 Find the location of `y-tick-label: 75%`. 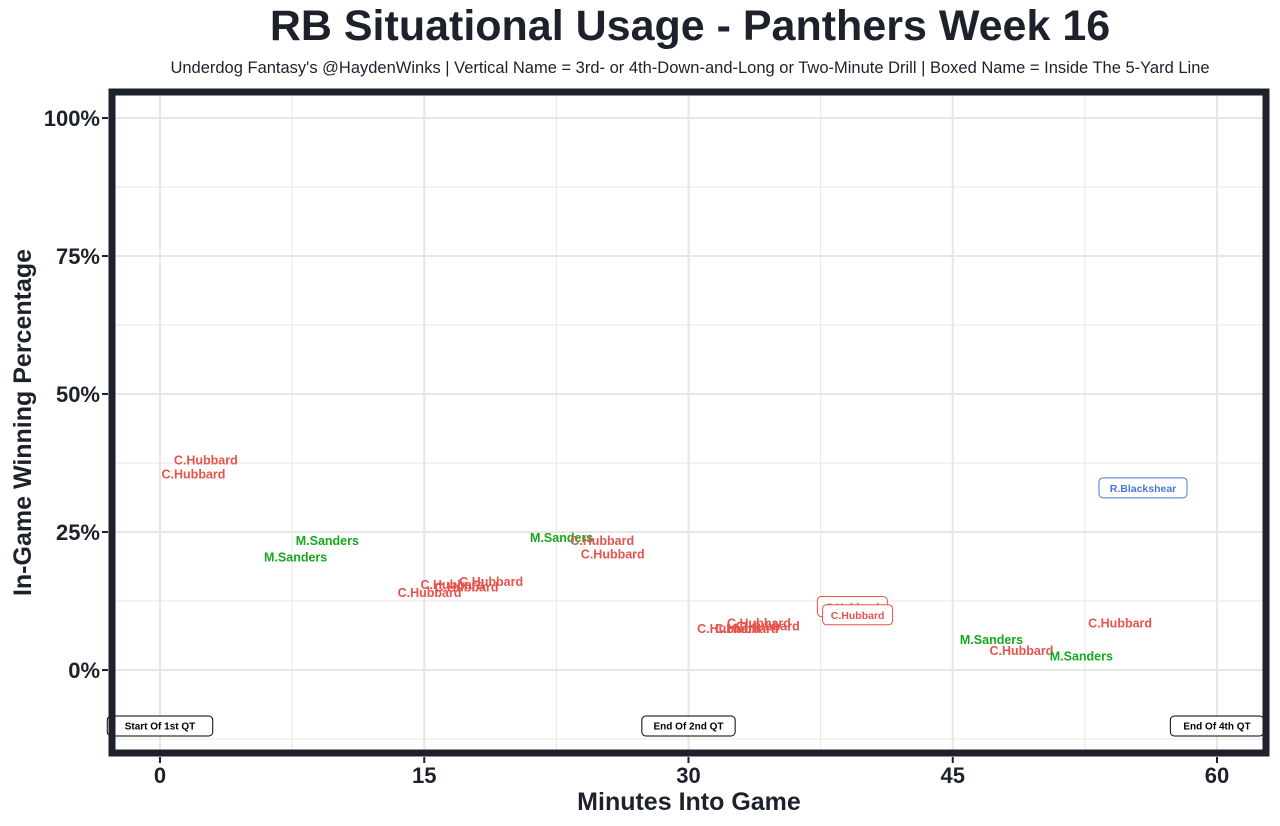

y-tick-label: 75% is located at coordinates (78, 256).